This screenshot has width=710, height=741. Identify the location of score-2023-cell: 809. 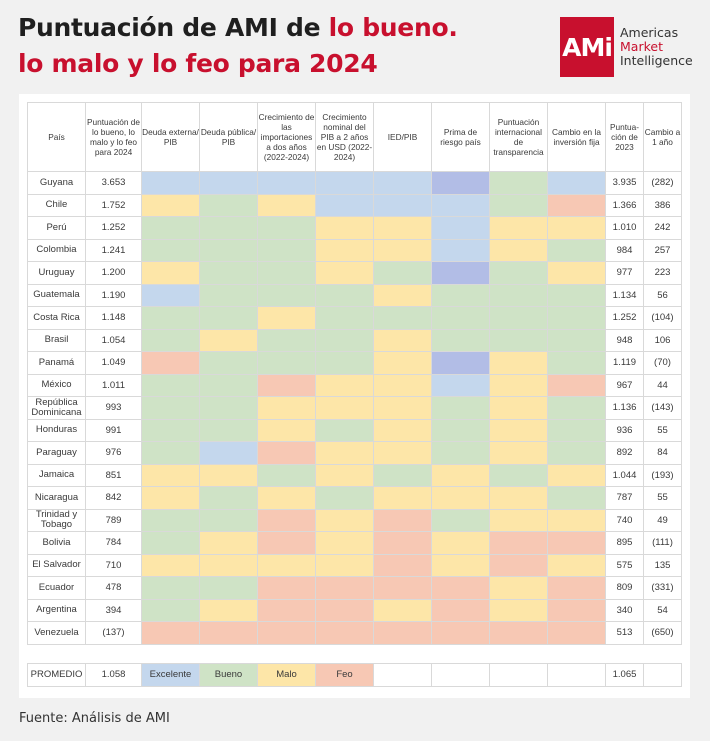
(624, 588).